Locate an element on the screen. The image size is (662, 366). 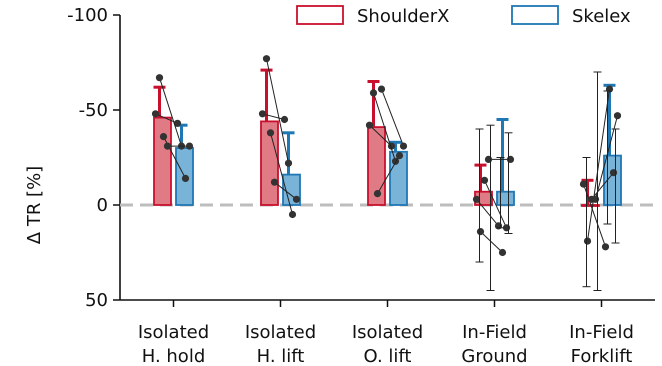
legend-swatch-skelex is located at coordinates (535, 15).